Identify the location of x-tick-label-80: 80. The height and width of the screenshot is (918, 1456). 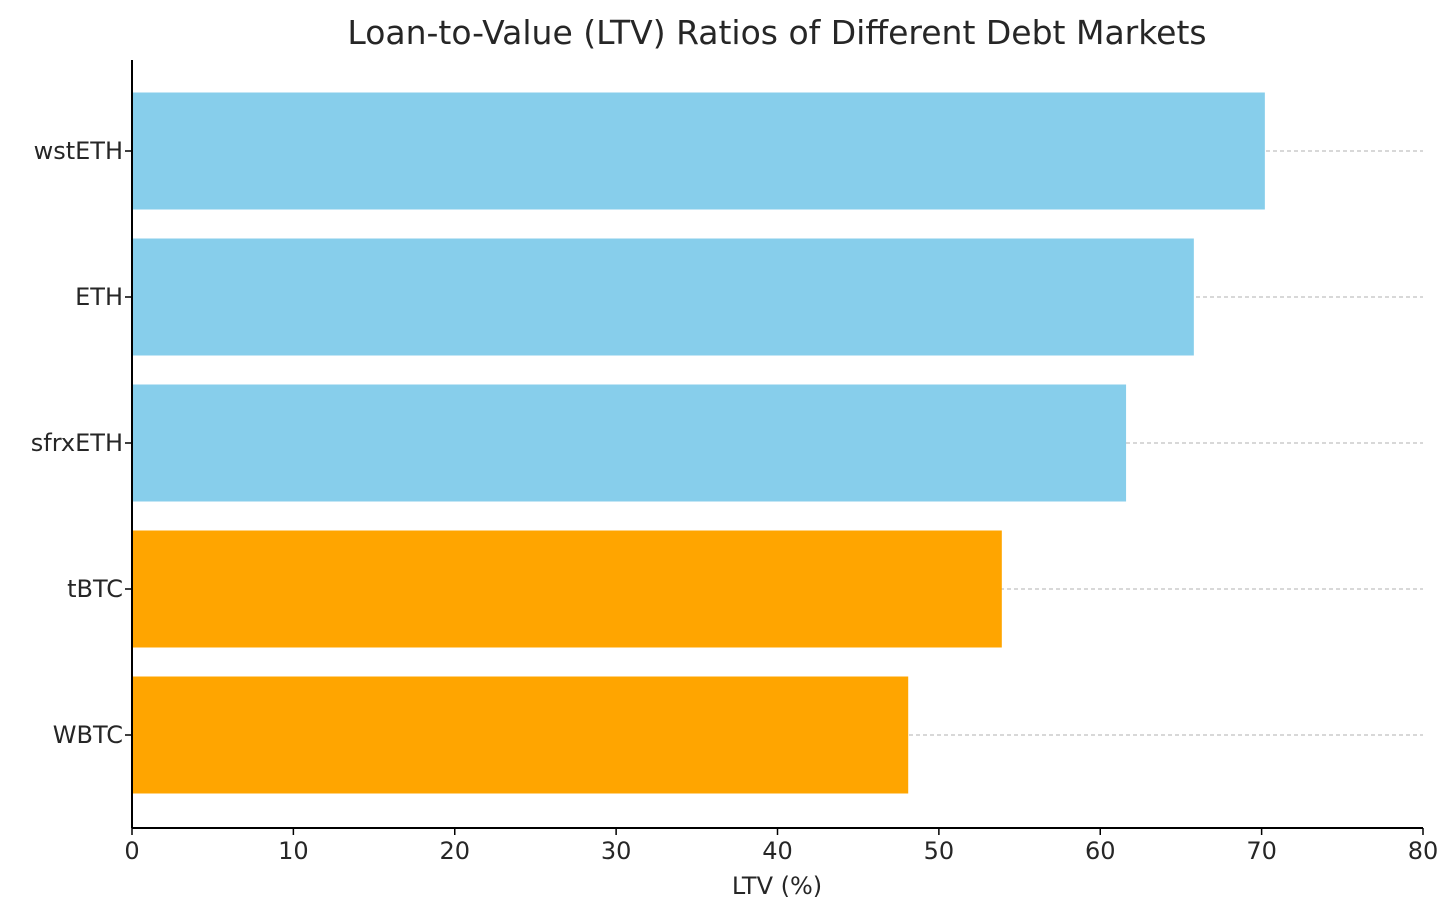
(1423, 851).